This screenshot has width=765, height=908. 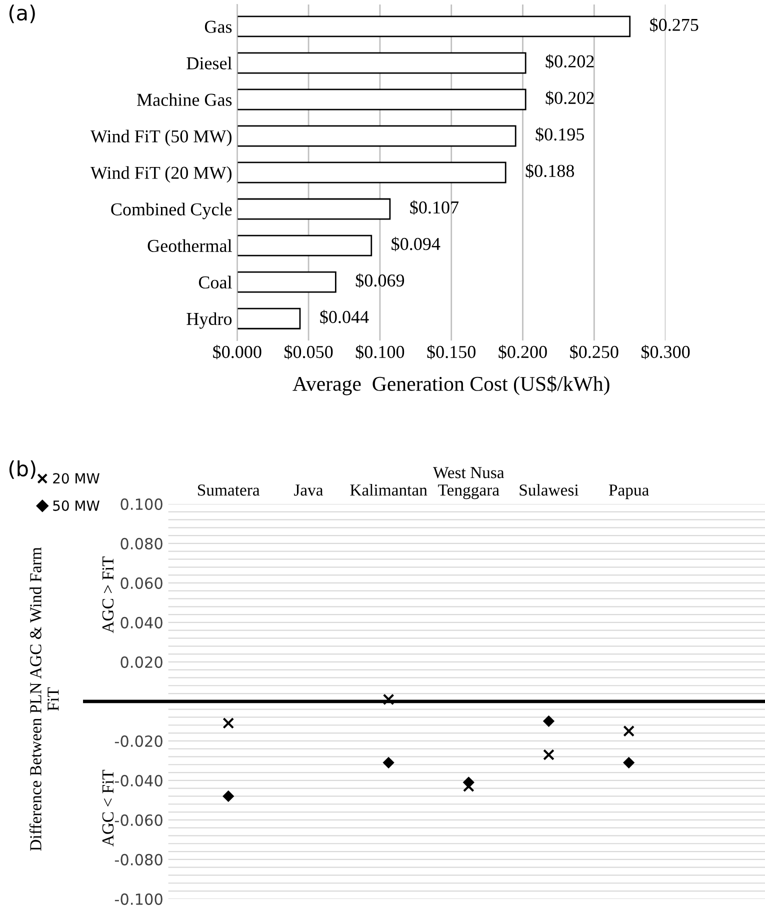 I want to click on y-tick-label: Coal, so click(x=215, y=282).